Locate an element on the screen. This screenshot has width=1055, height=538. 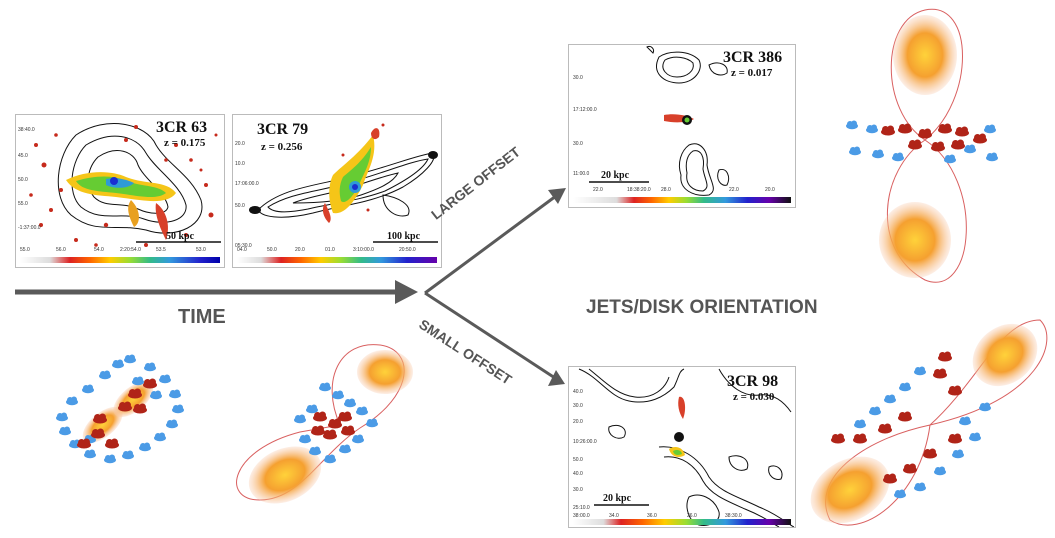
orientation-label: JETS/DISK ORIENTATION is located at coordinates (702, 307).